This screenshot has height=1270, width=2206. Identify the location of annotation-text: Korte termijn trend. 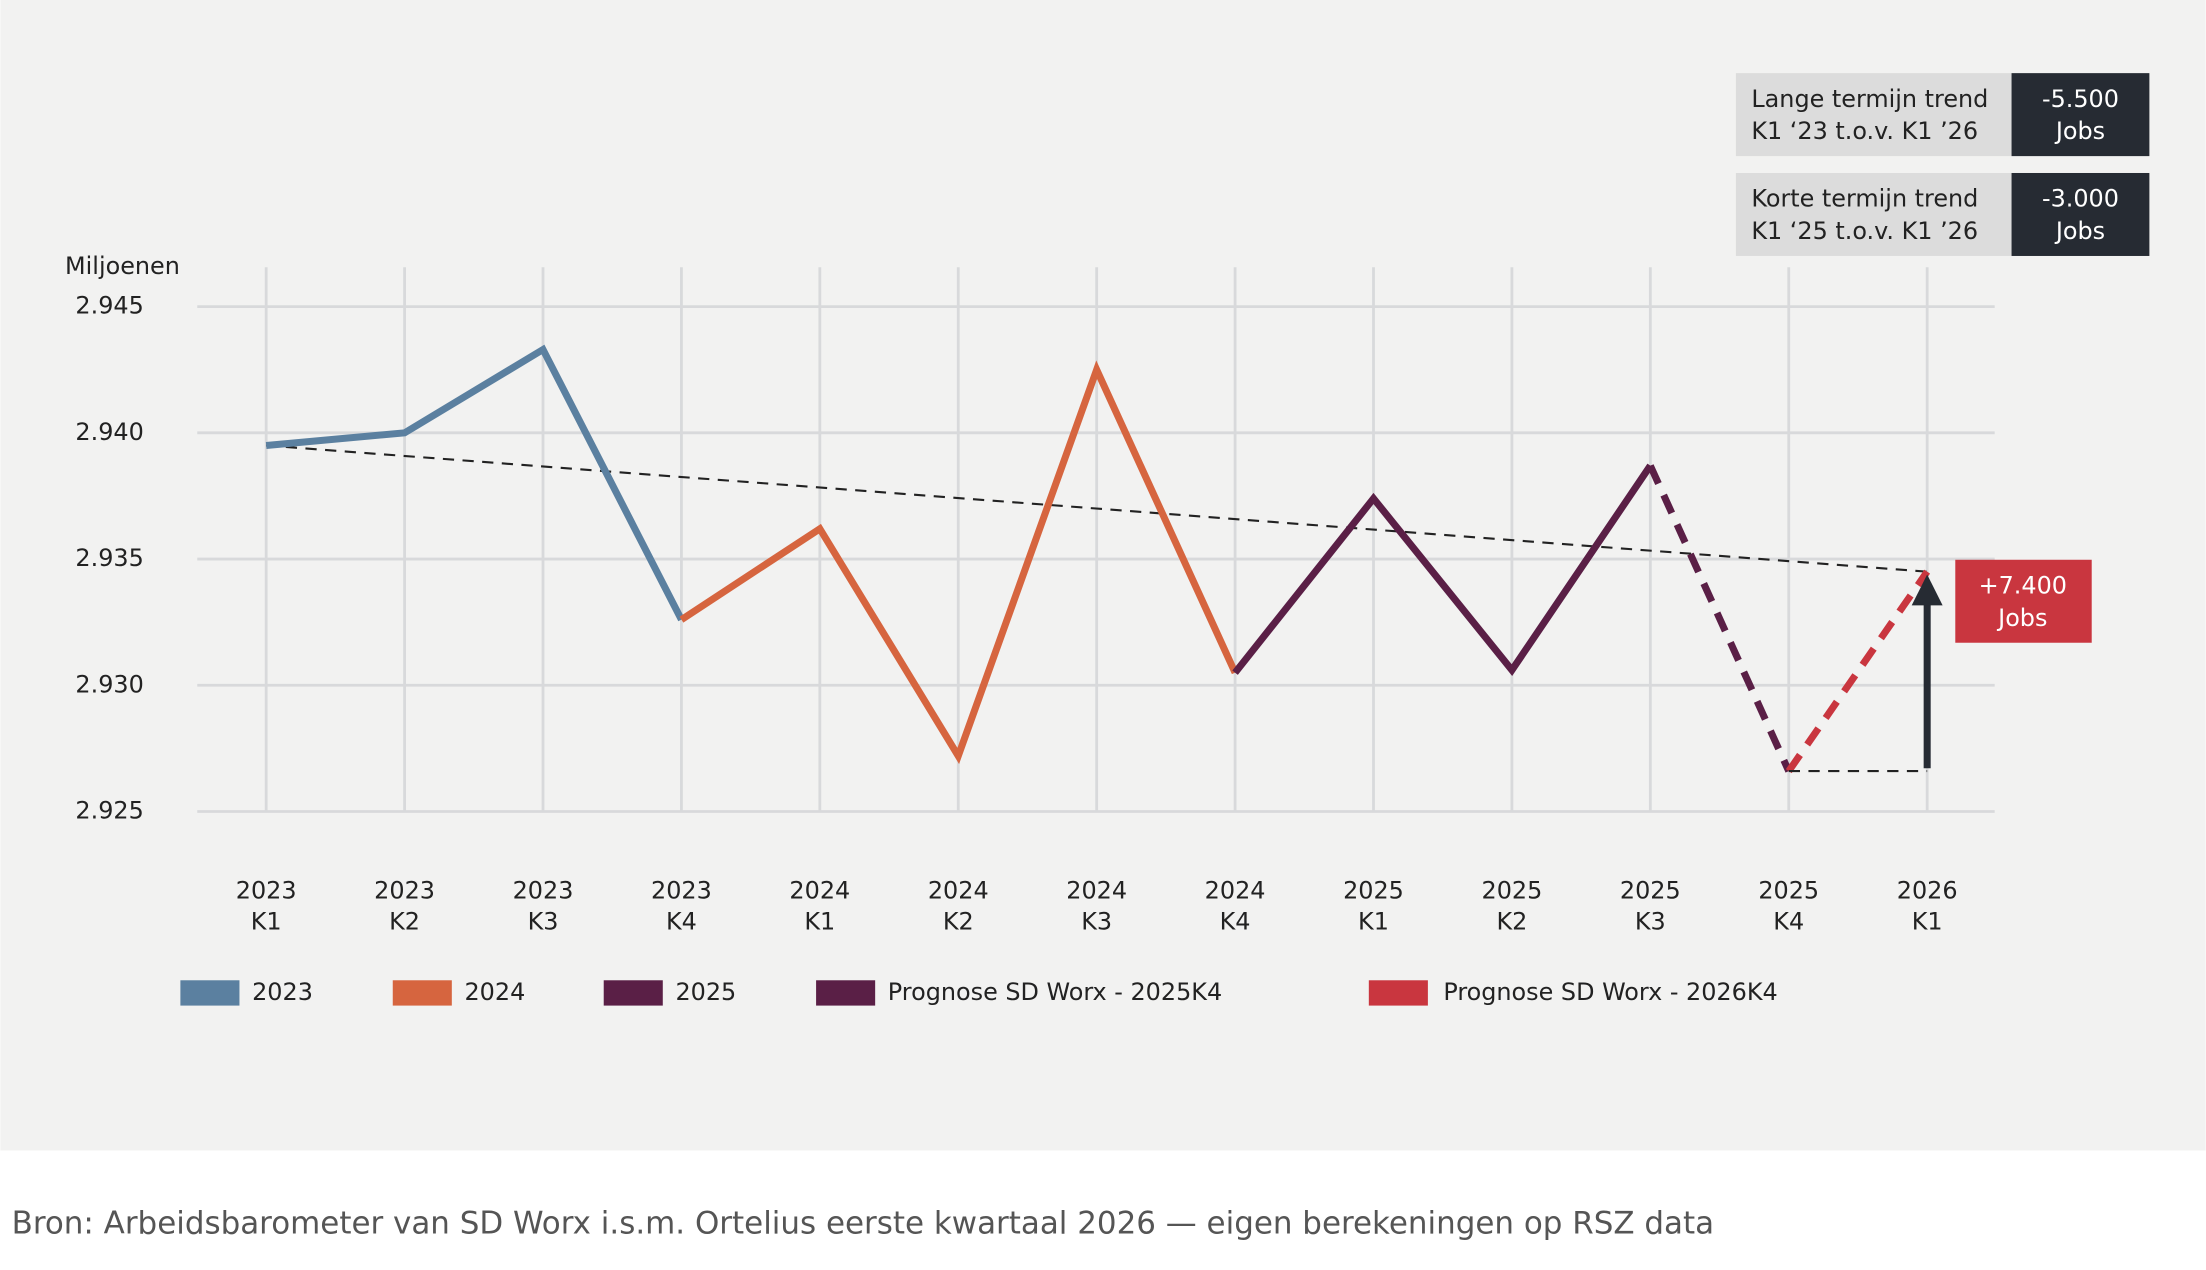
(1864, 199).